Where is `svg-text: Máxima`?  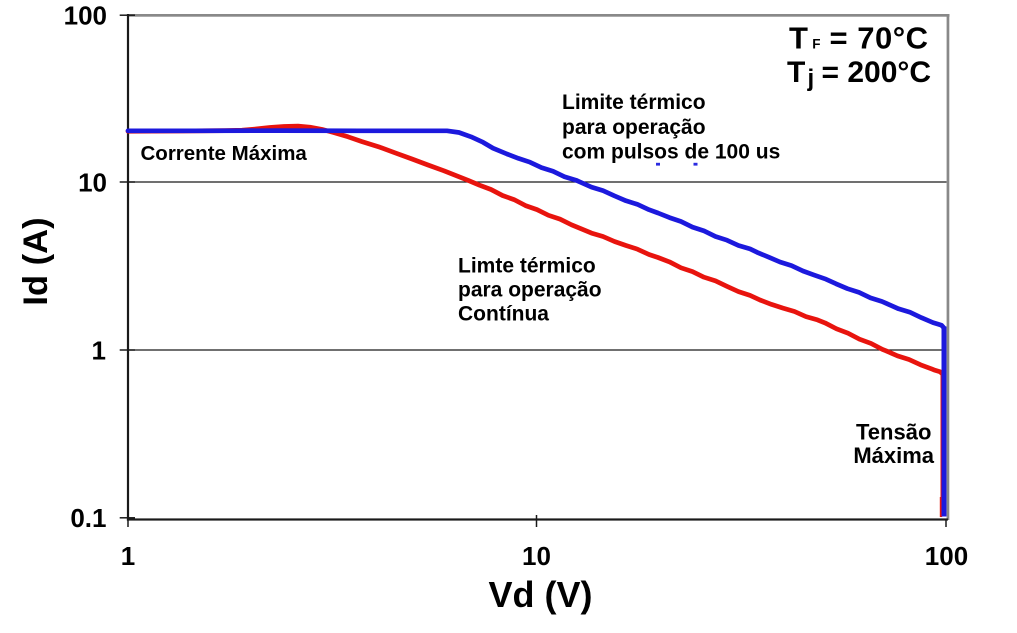
svg-text: Máxima is located at coordinates (893, 455).